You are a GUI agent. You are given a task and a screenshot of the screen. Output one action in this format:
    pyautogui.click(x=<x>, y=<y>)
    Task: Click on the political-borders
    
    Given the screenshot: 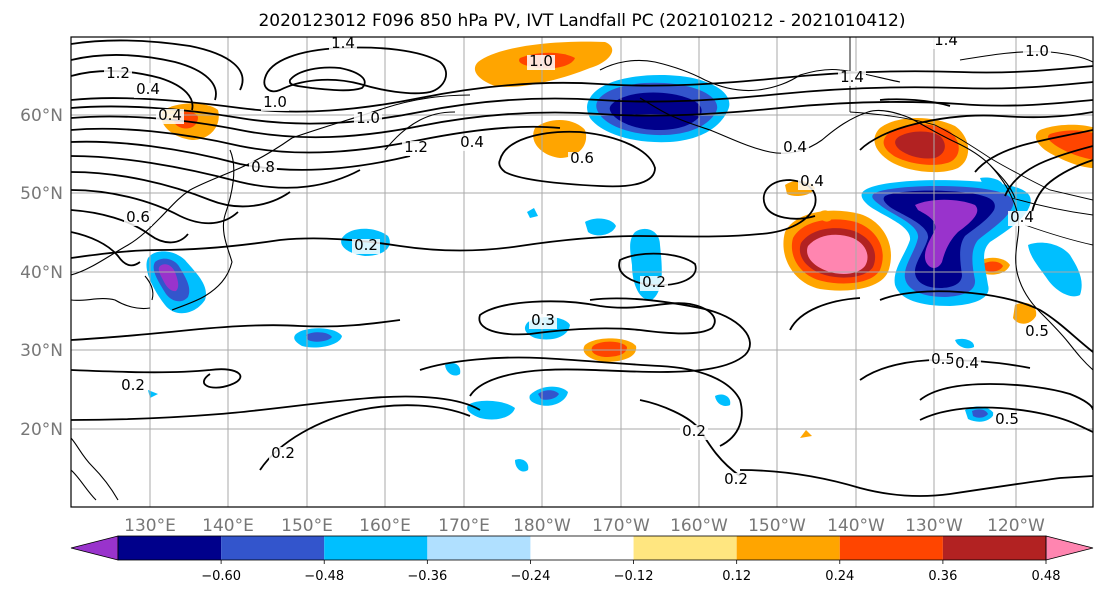 What is the action you would take?
    pyautogui.click(x=971, y=141)
    